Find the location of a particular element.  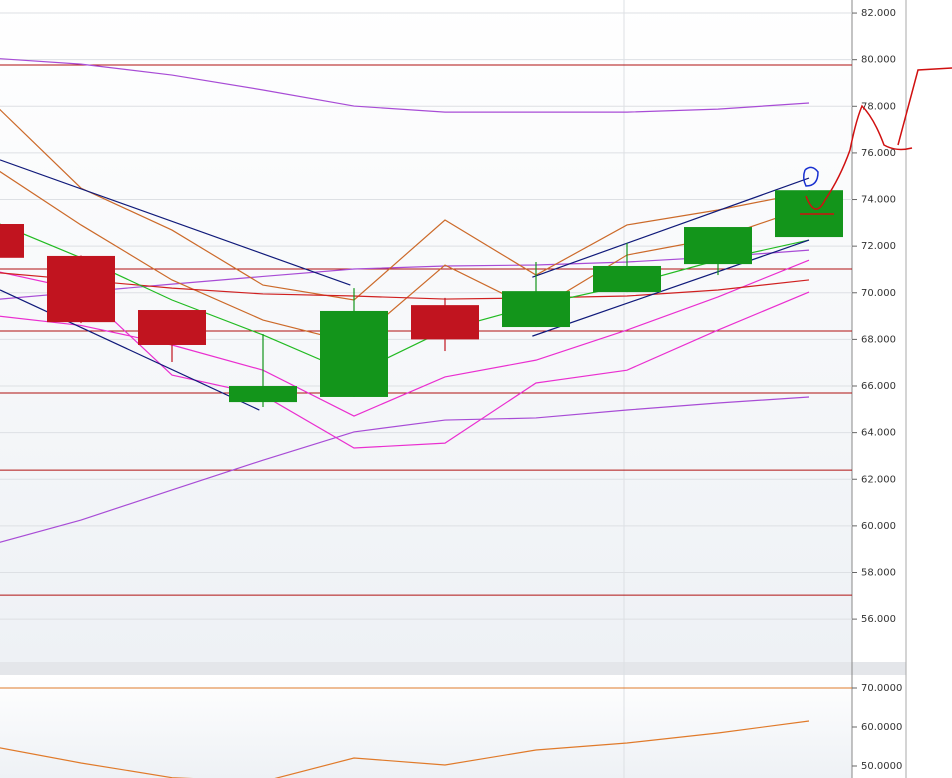

hand-annotations is located at coordinates (876, 141).